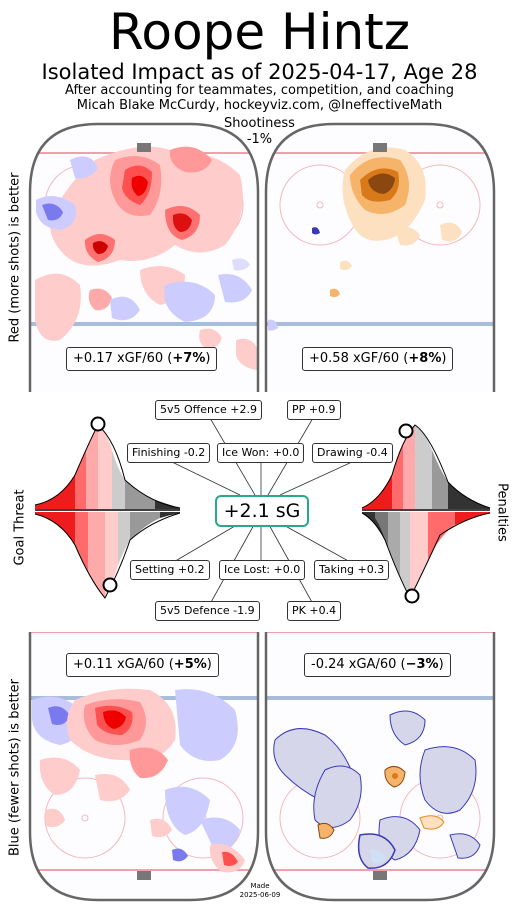 The image size is (519, 912). What do you see at coordinates (98, 424) in the screenshot?
I see `goal-threat-top-marker` at bounding box center [98, 424].